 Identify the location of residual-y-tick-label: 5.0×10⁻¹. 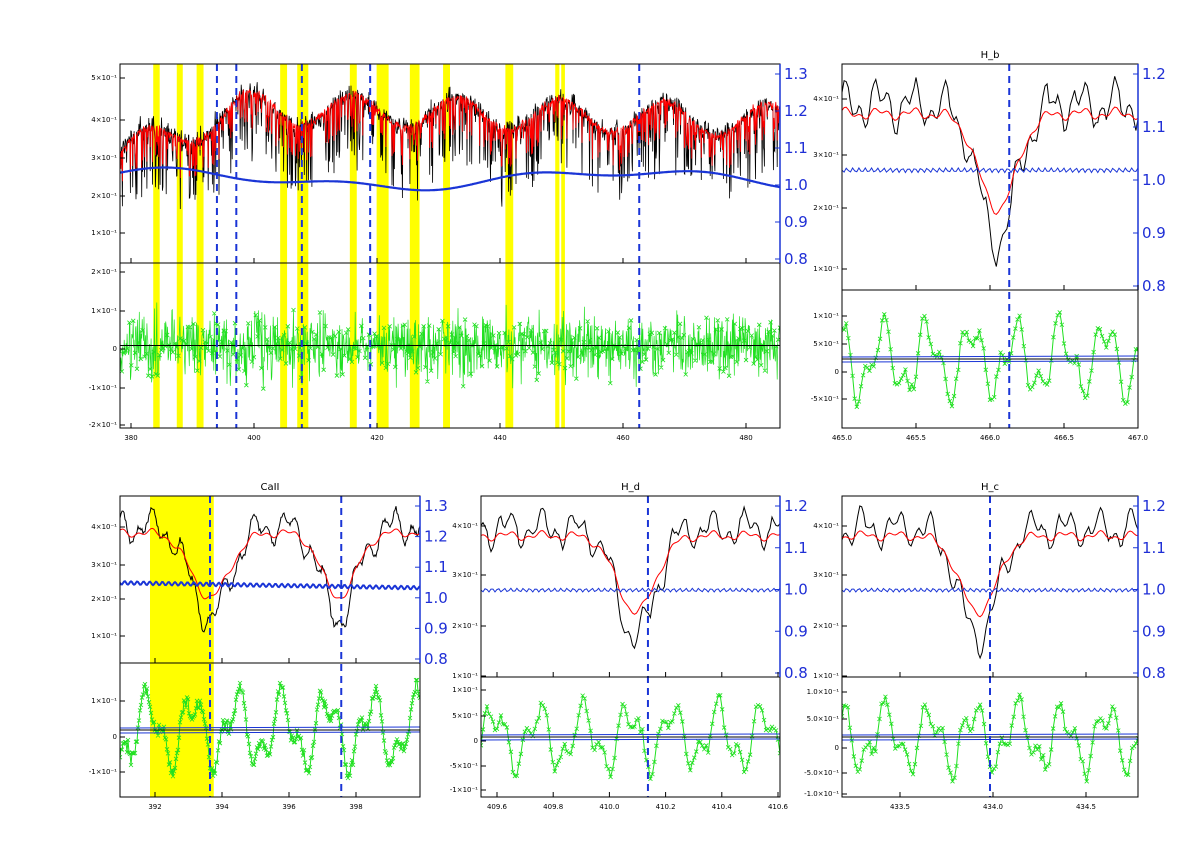
(823, 719).